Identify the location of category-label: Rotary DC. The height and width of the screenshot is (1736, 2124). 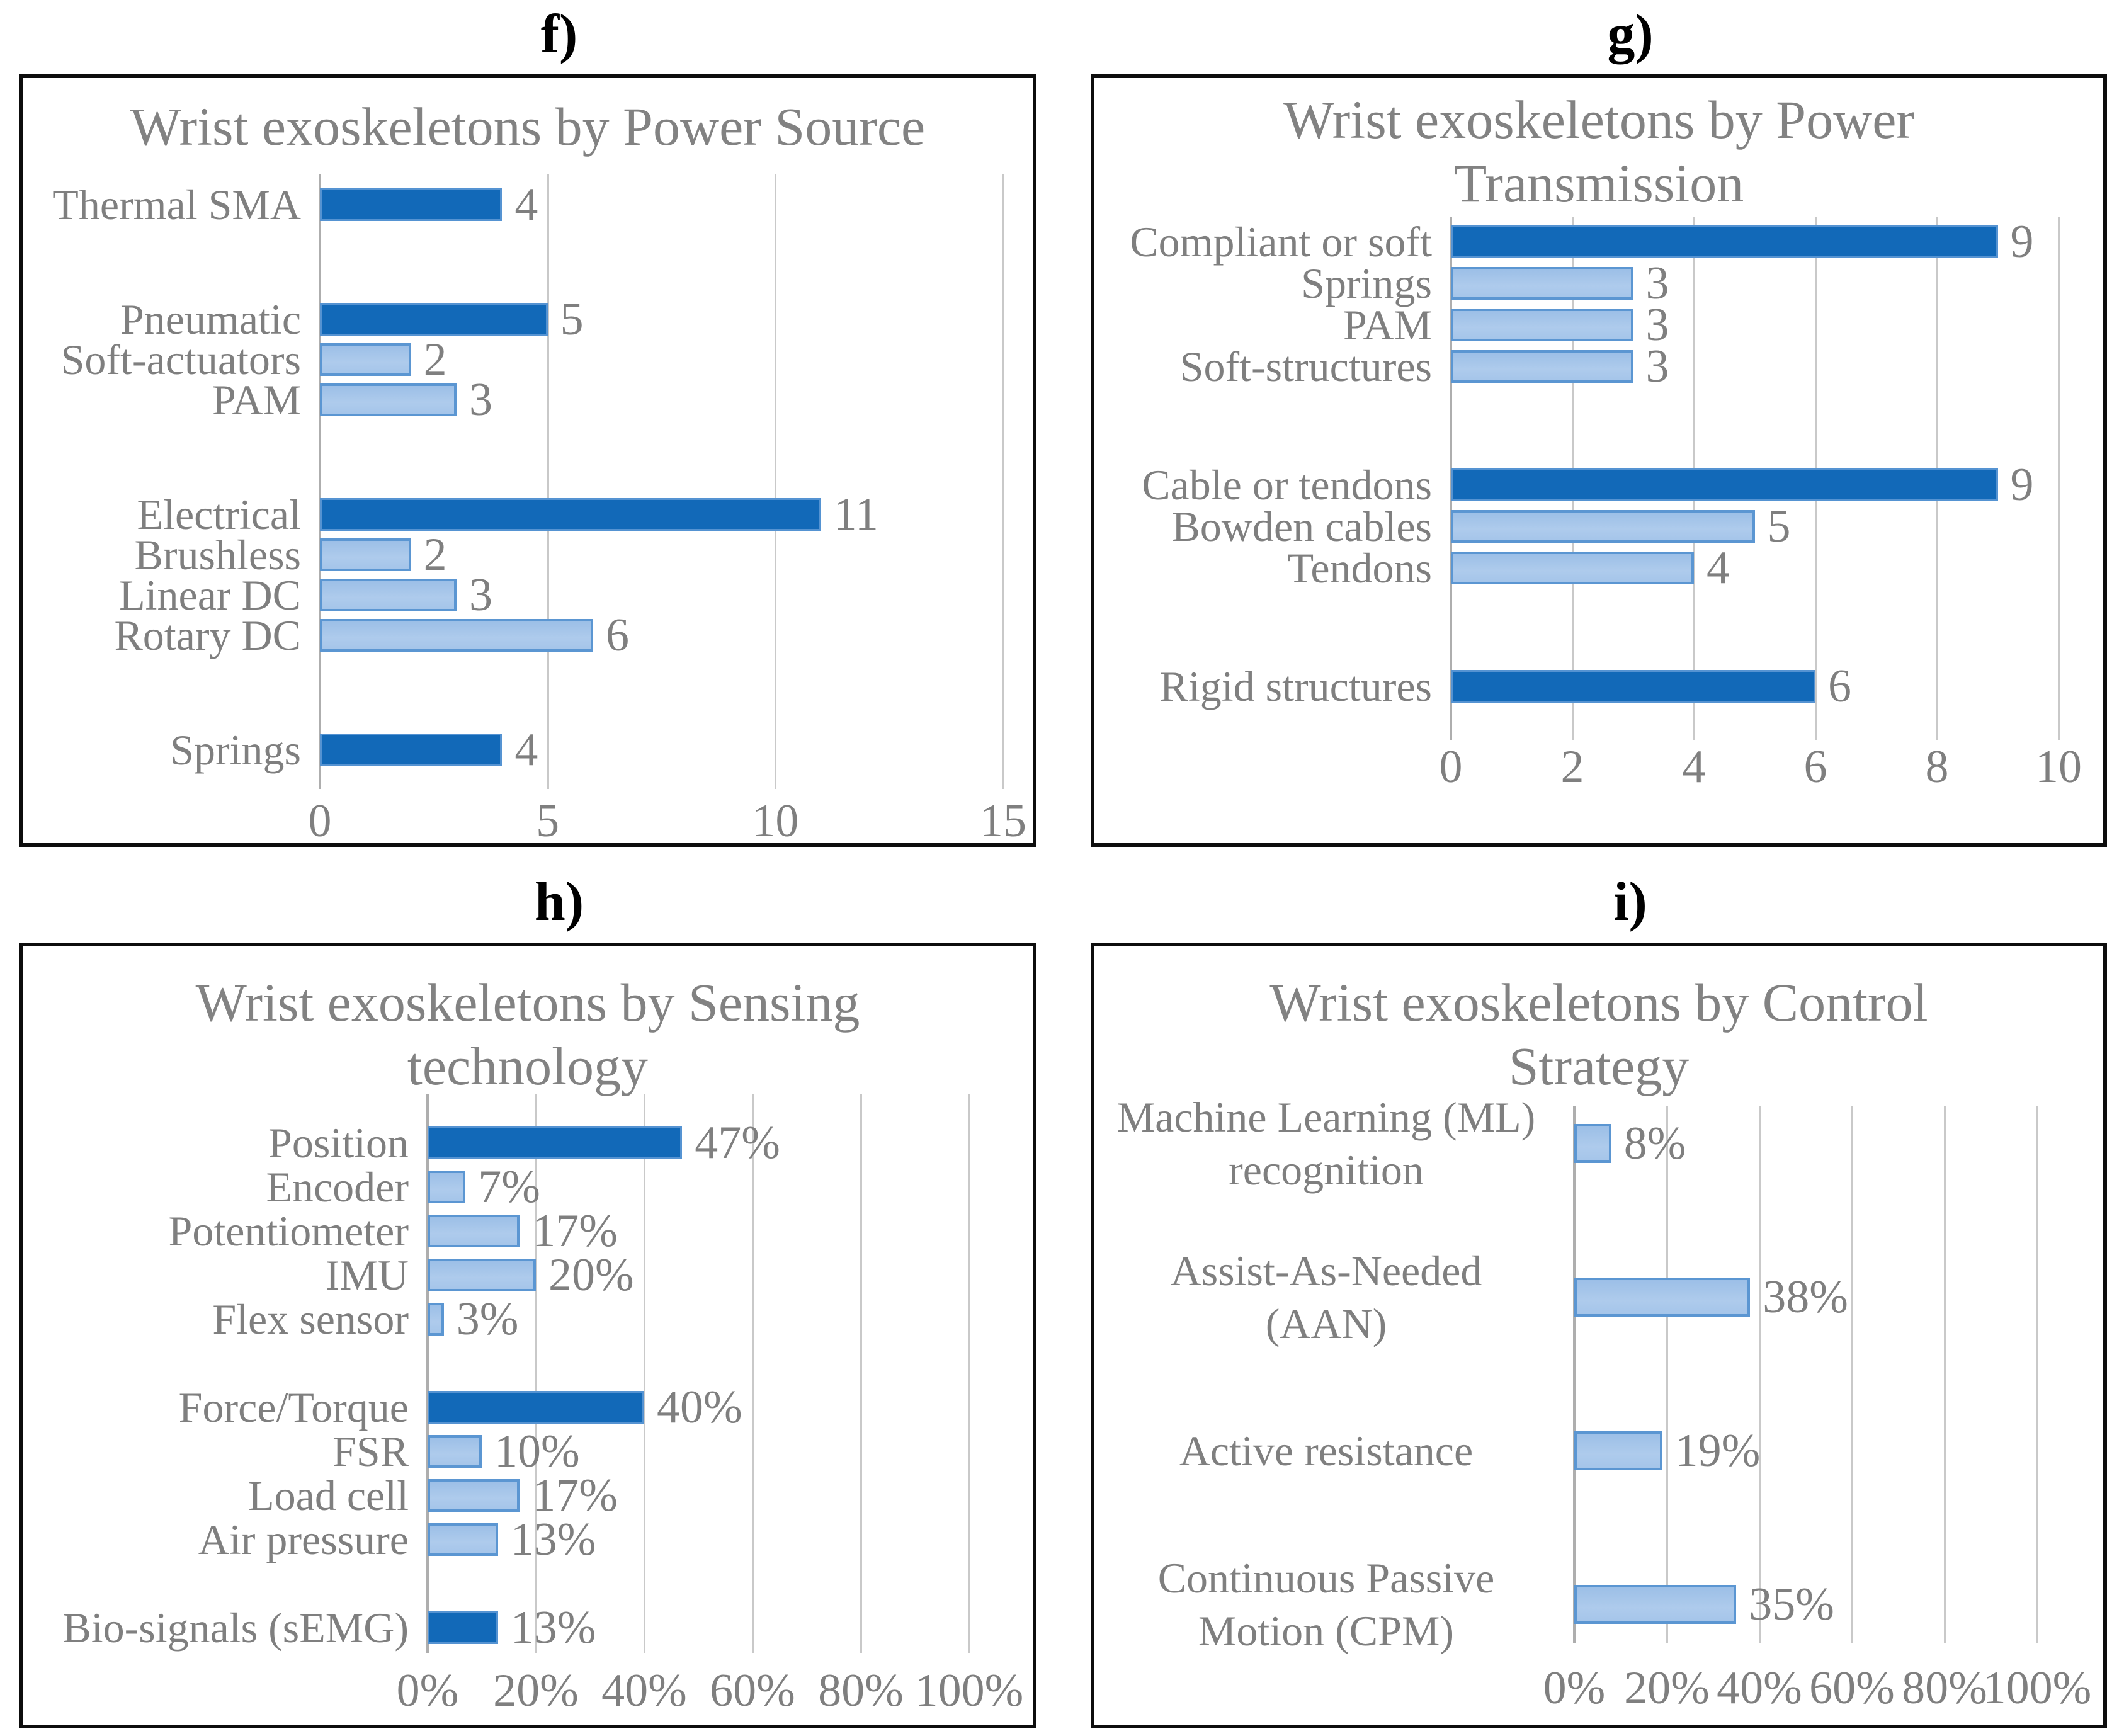
(207, 635).